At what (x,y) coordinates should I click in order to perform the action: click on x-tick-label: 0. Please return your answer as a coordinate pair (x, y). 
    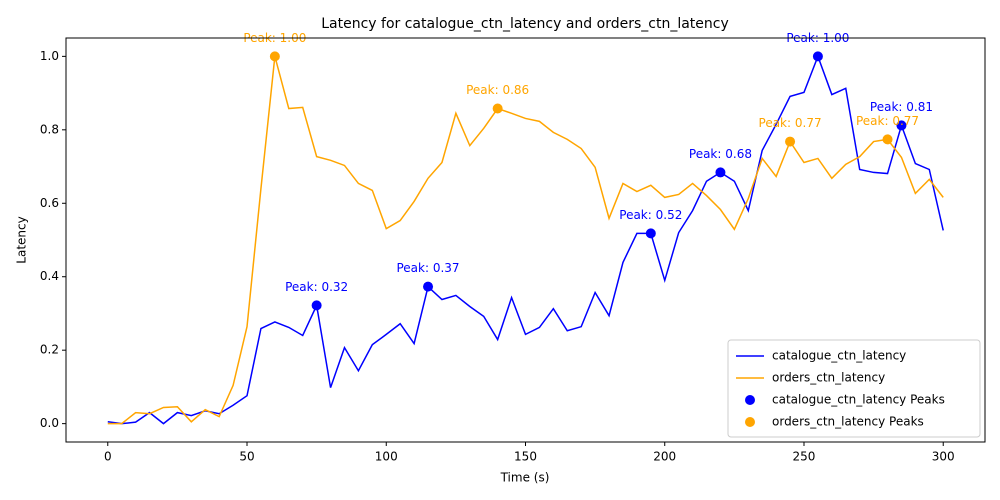
    Looking at the image, I should click on (108, 457).